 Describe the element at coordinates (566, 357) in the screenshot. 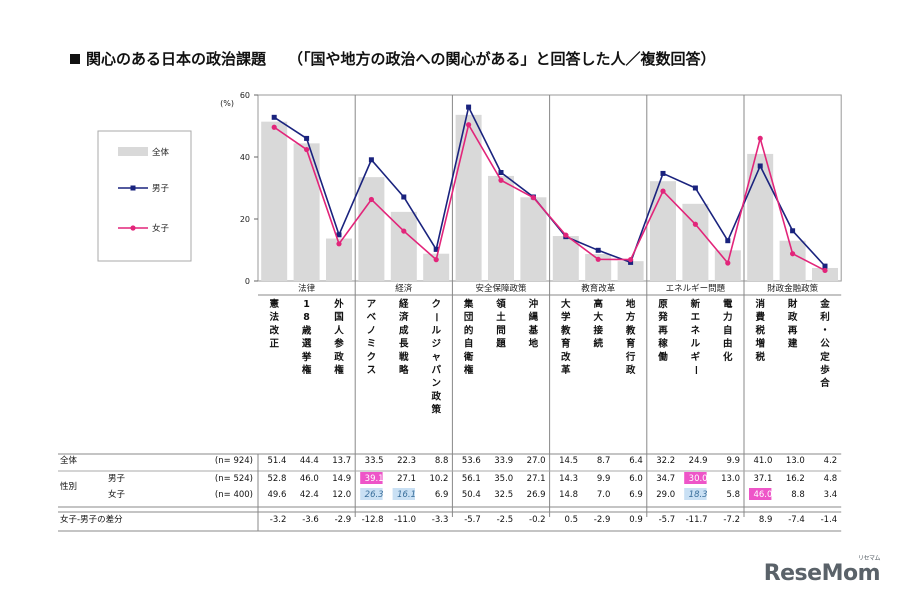

I see `category-label-char: 改` at that location.